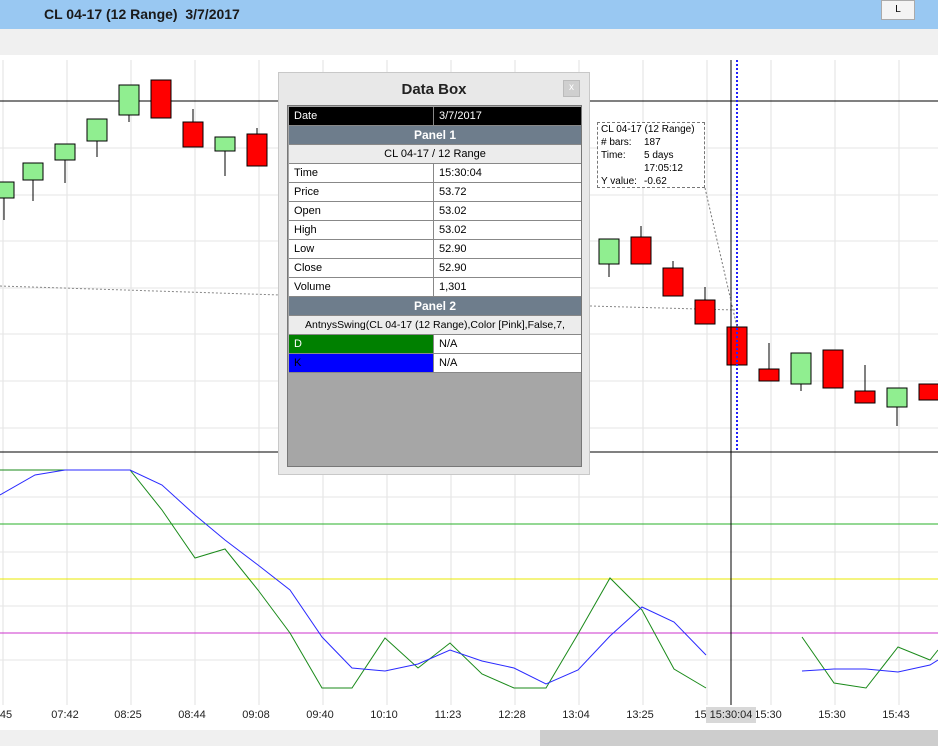 This screenshot has width=938, height=746. Describe the element at coordinates (435, 192) in the screenshot. I see `data-row: Price 53.72` at that location.